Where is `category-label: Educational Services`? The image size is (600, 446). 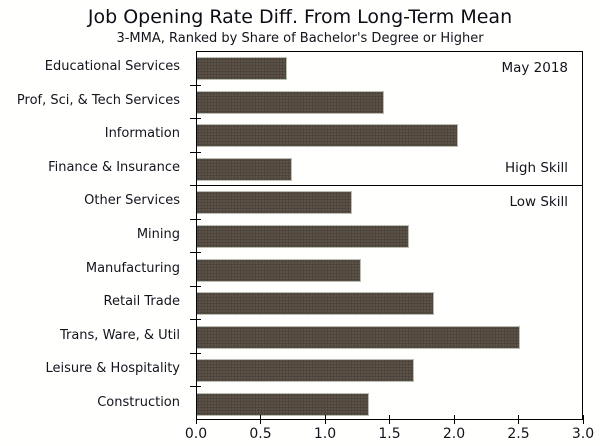
category-label: Educational Services is located at coordinates (112, 67).